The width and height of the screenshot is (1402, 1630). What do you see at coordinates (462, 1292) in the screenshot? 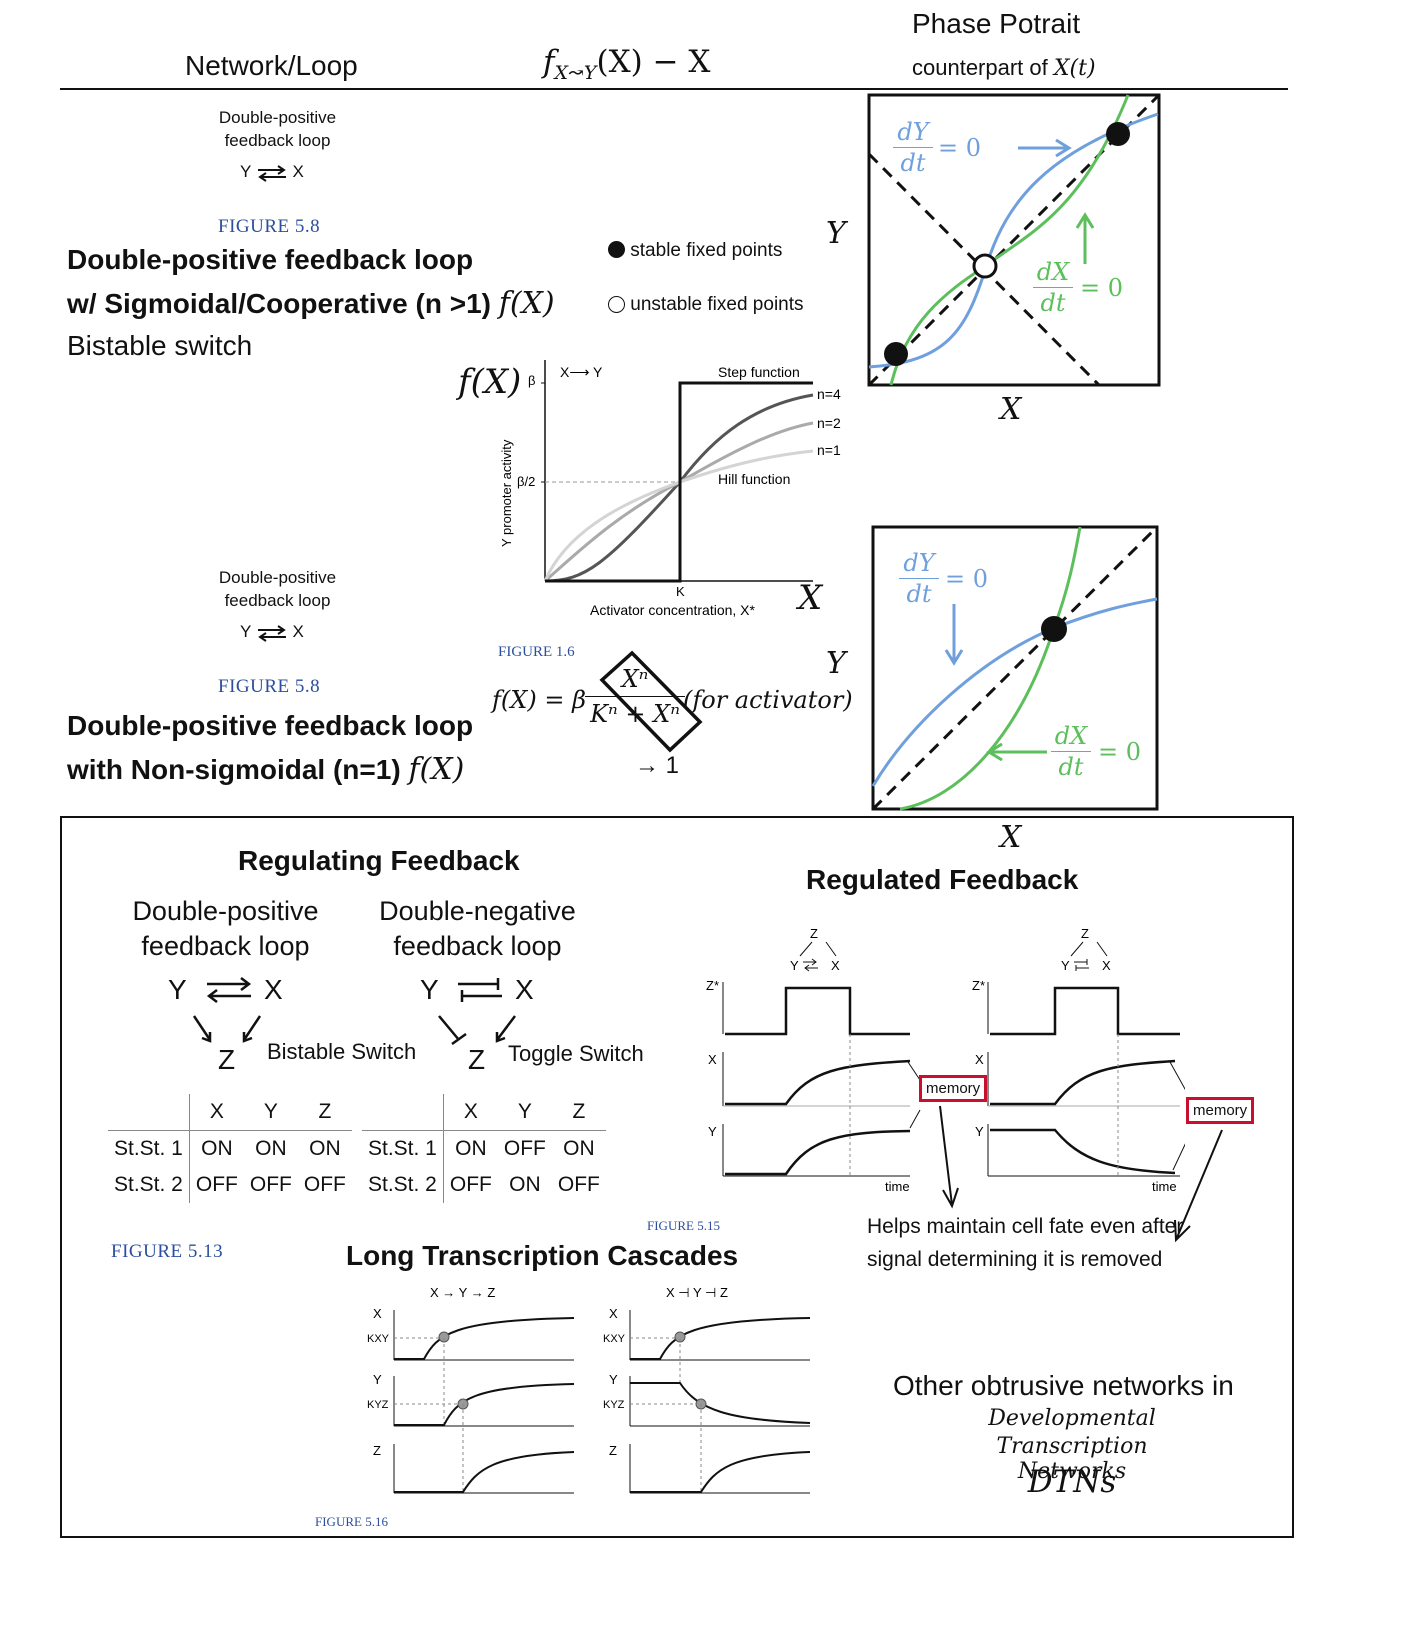
I see `cascade-left-label: X → Y → Z` at bounding box center [462, 1292].